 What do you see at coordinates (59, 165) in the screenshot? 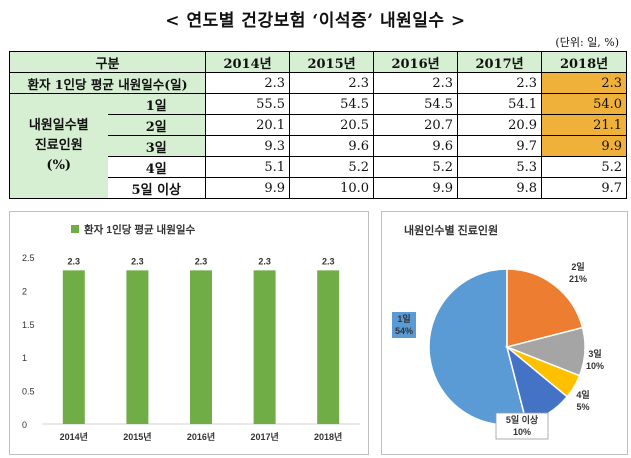
I see `group-label-line: (%)` at bounding box center [59, 165].